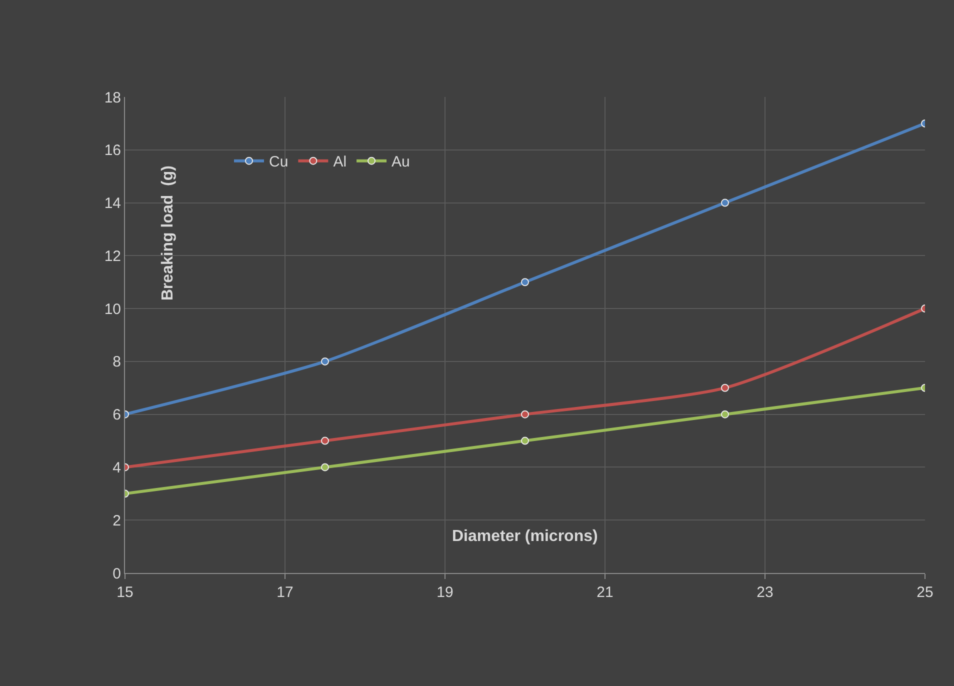 This screenshot has height=686, width=954. What do you see at coordinates (278, 162) in the screenshot?
I see `legend-label: Cu` at bounding box center [278, 162].